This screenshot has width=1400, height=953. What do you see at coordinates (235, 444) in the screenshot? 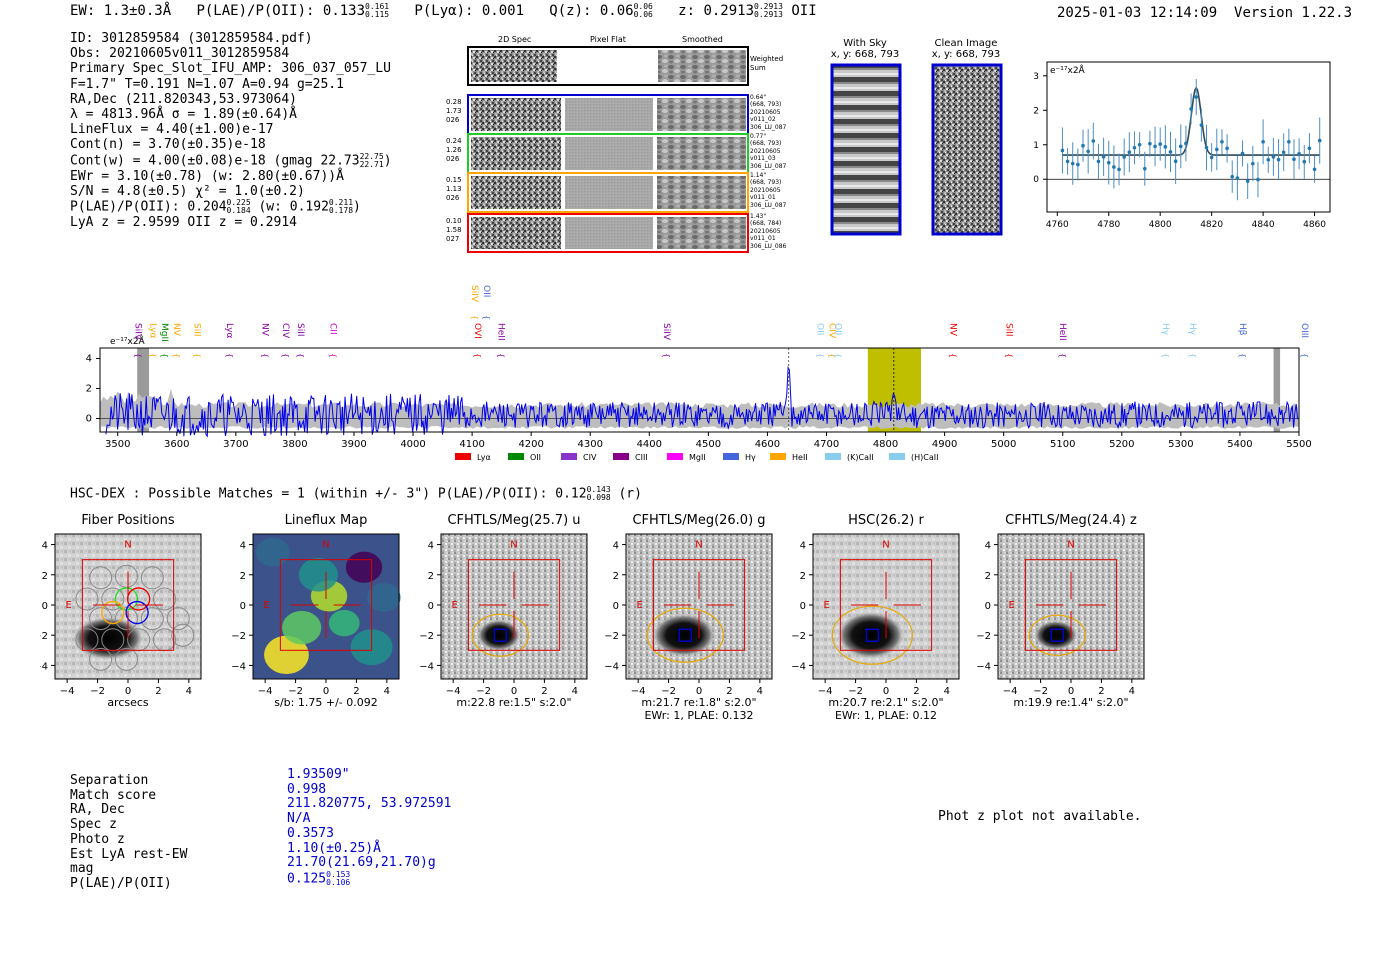
I see `spec-xtick-label: 3700` at bounding box center [235, 444].